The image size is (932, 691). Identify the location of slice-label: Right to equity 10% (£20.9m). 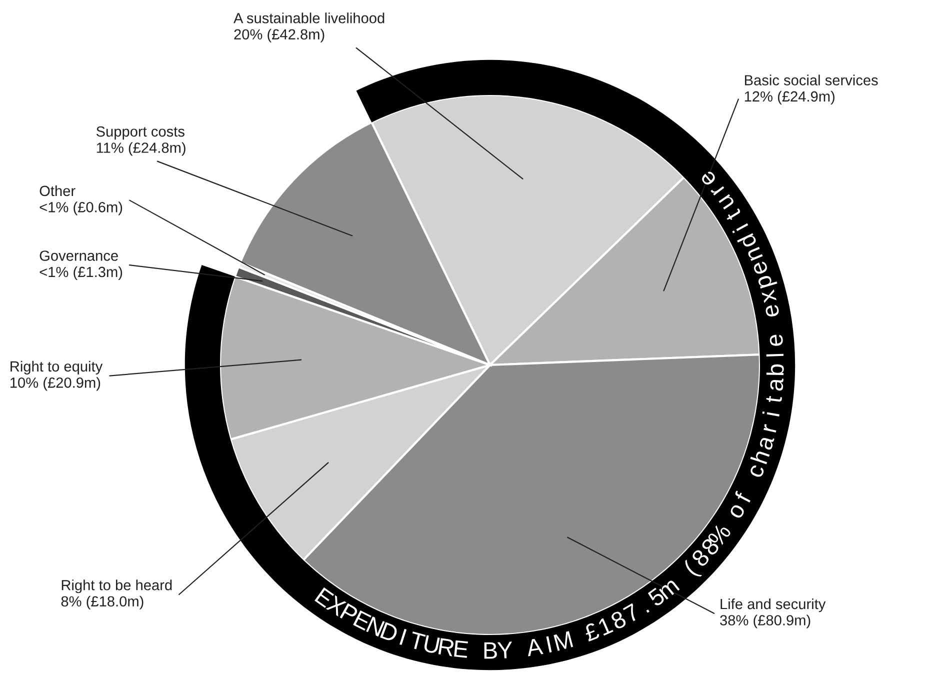
(56, 375).